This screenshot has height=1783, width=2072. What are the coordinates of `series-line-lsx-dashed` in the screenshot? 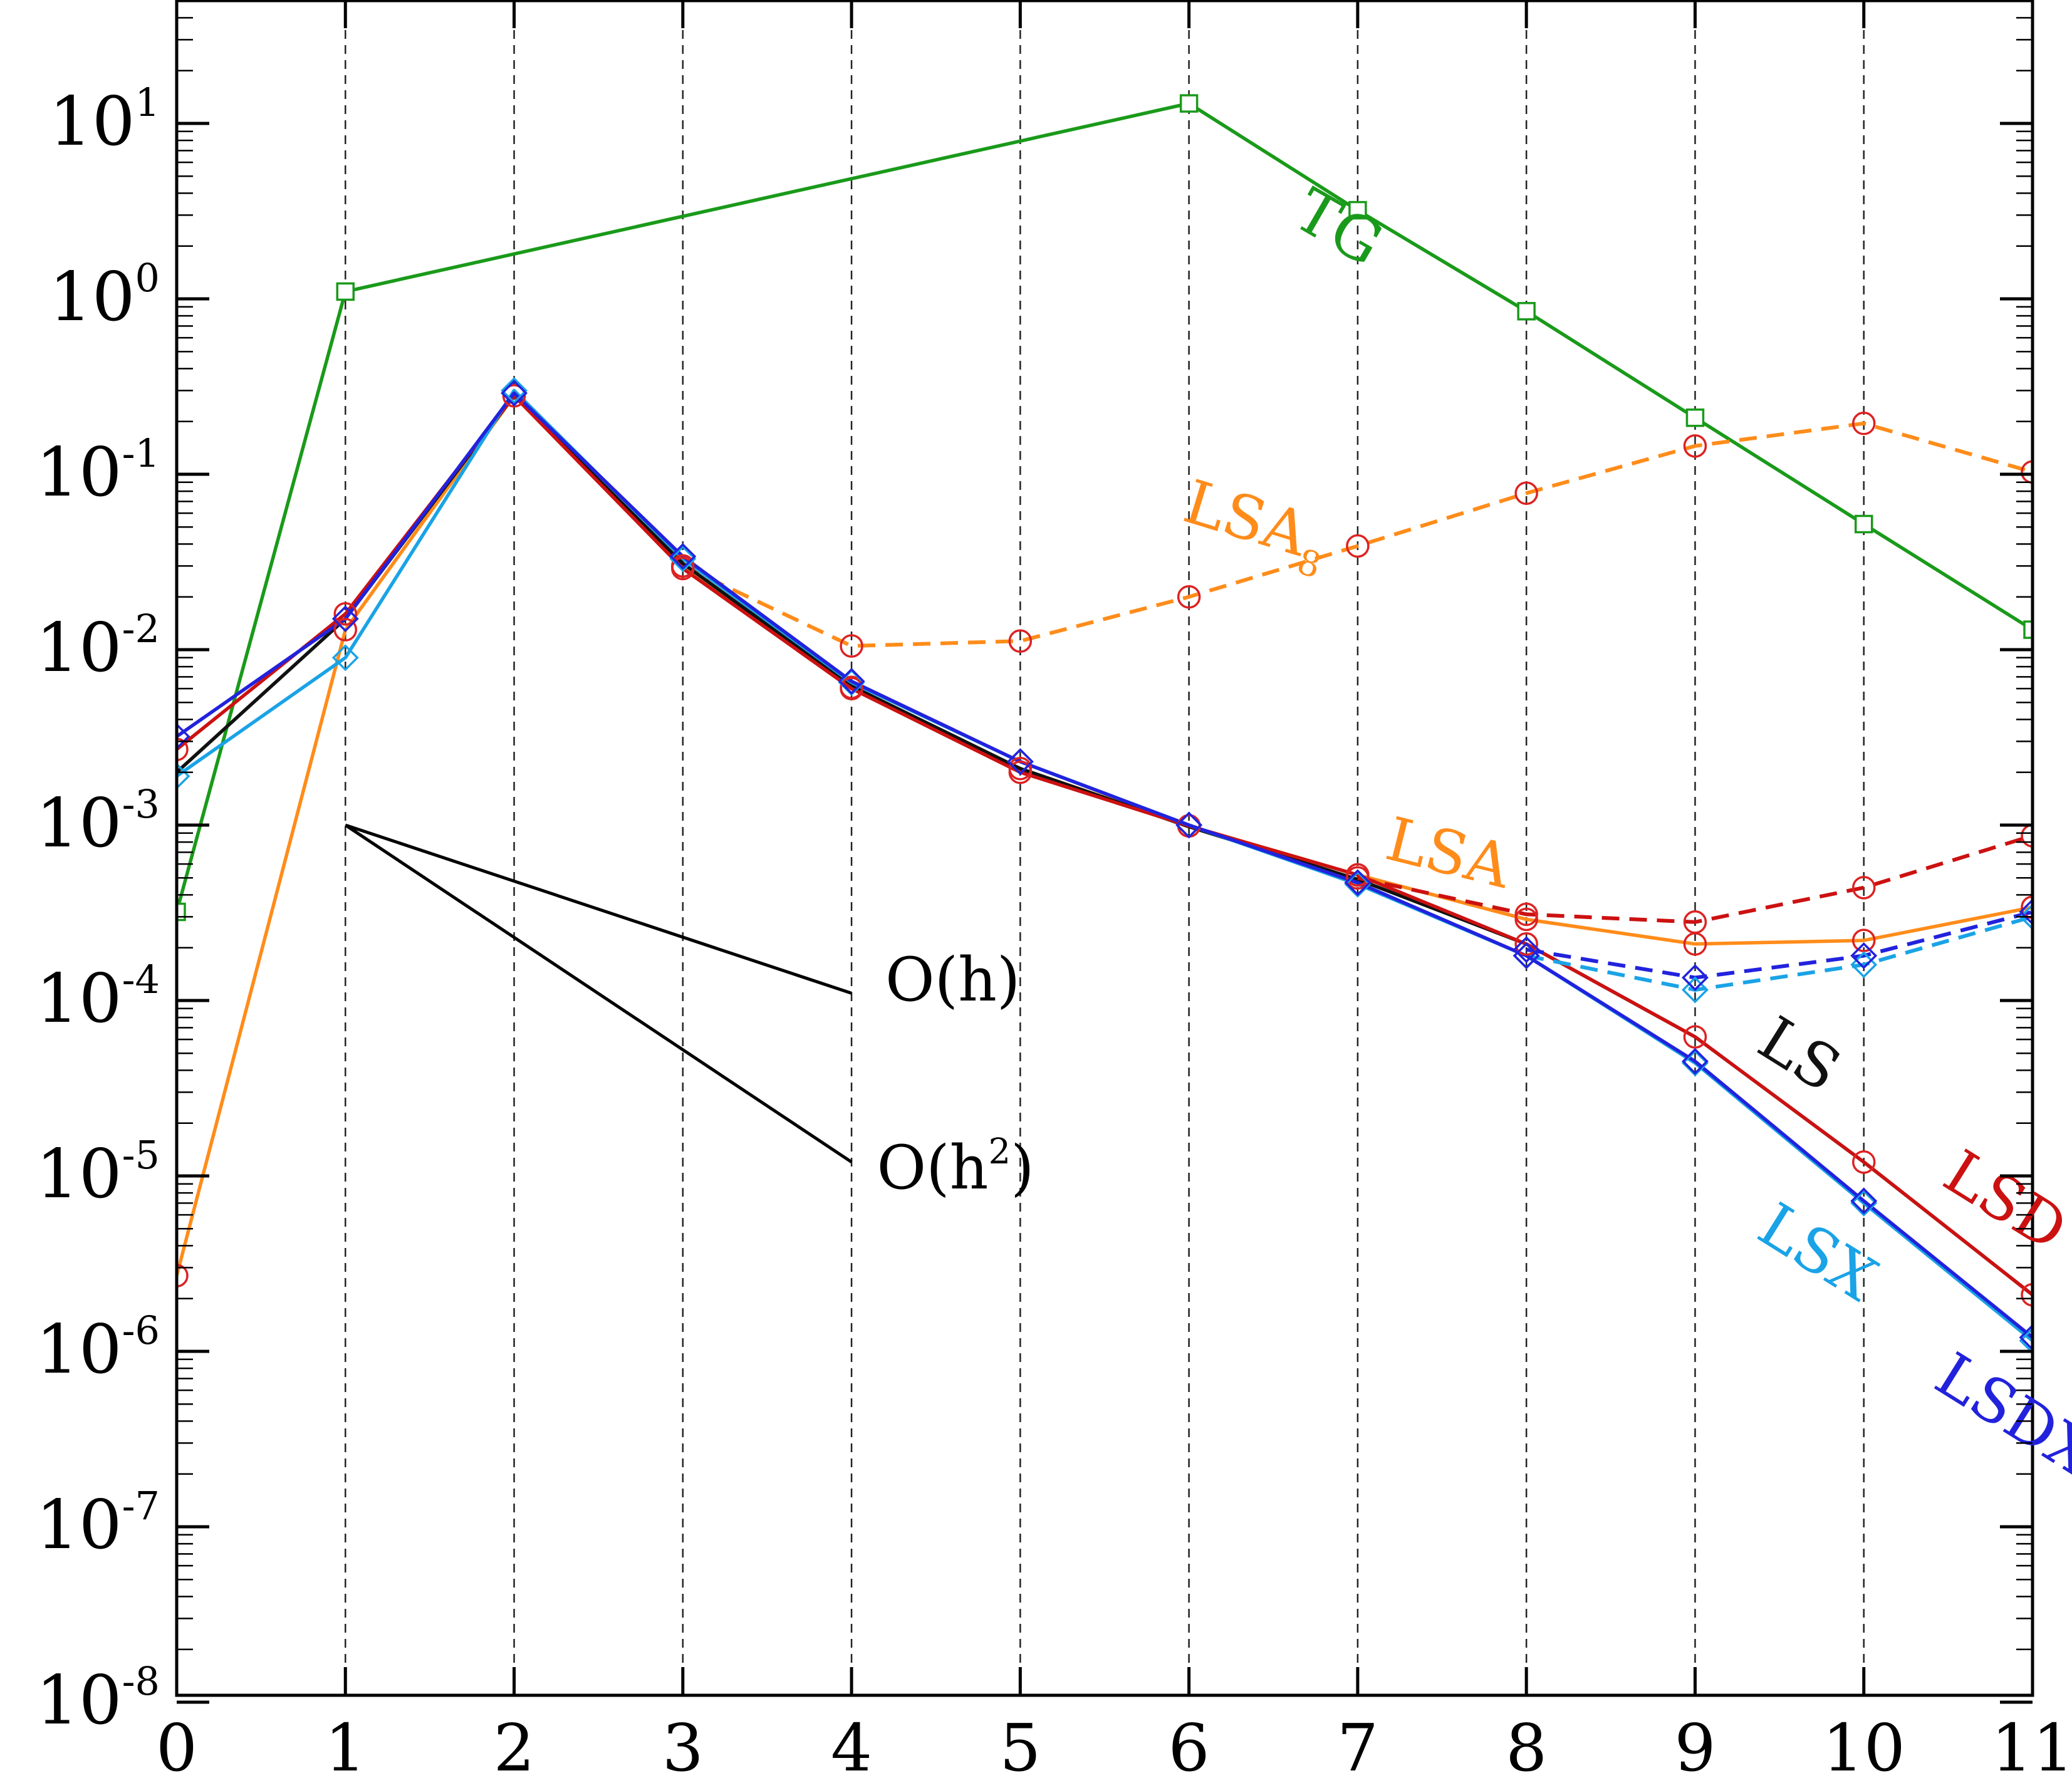 It's located at (1779, 953).